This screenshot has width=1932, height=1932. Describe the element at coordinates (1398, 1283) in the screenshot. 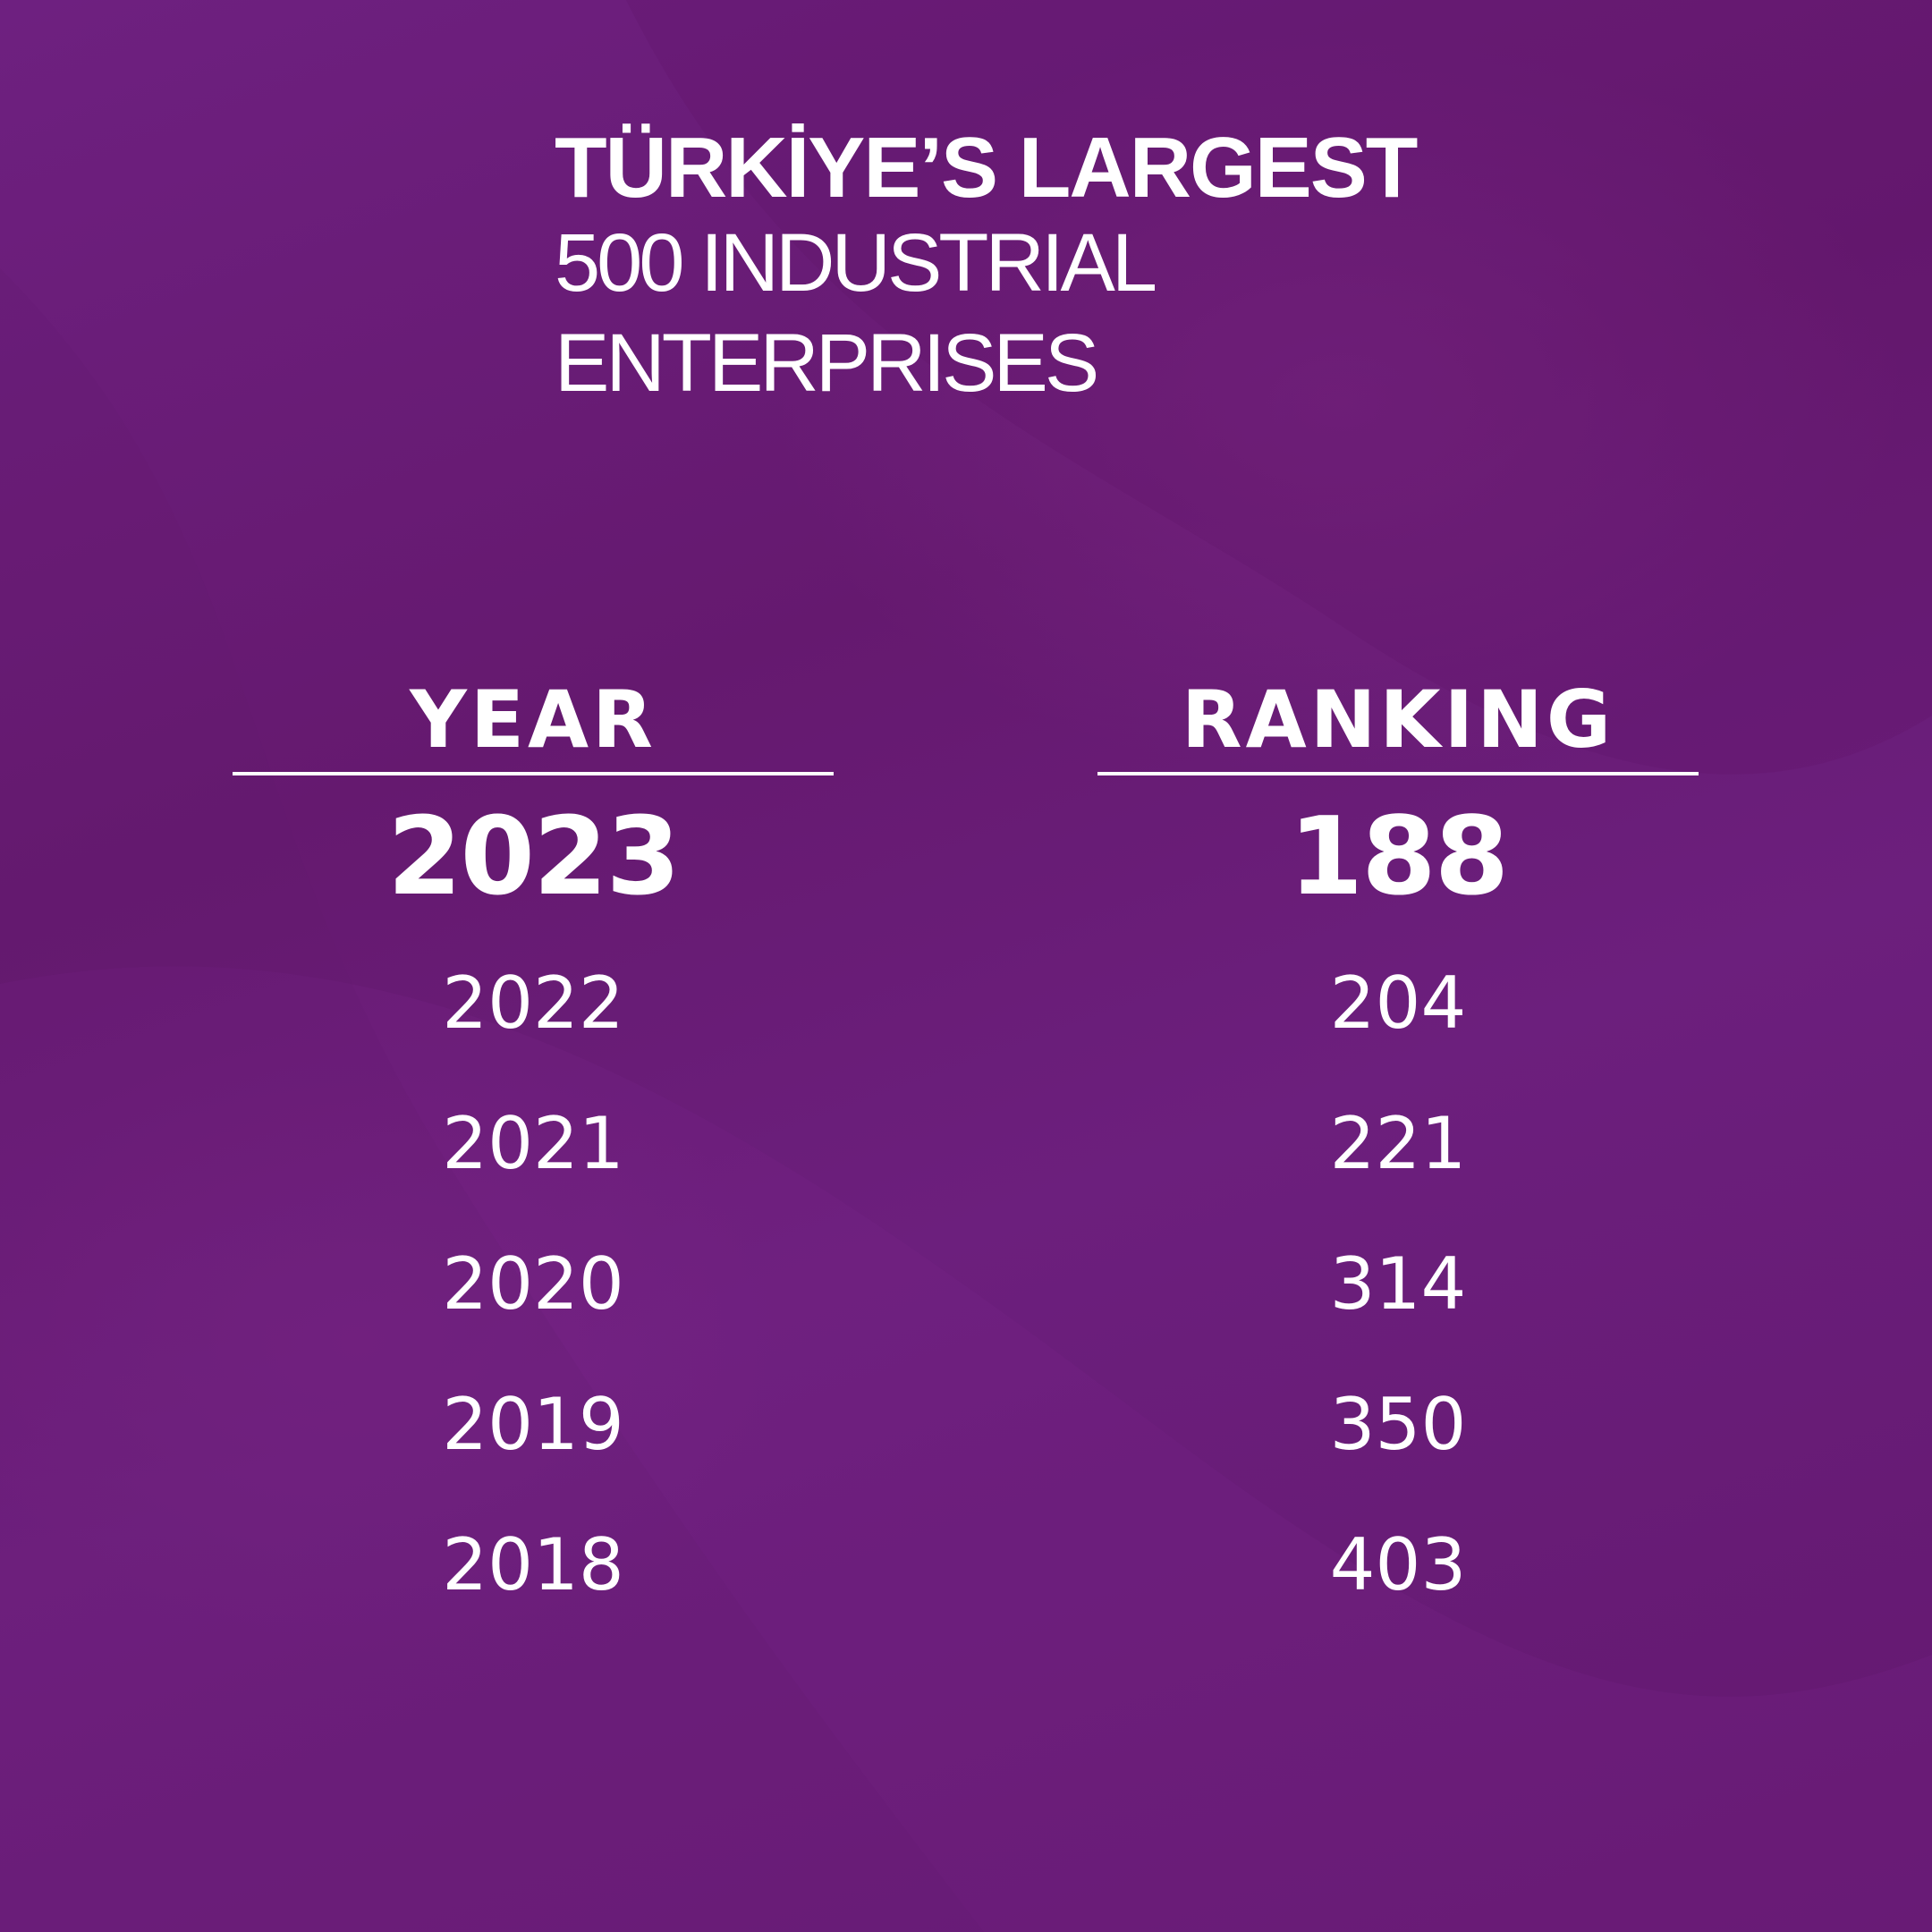

I see `ranking-cell: 314` at that location.